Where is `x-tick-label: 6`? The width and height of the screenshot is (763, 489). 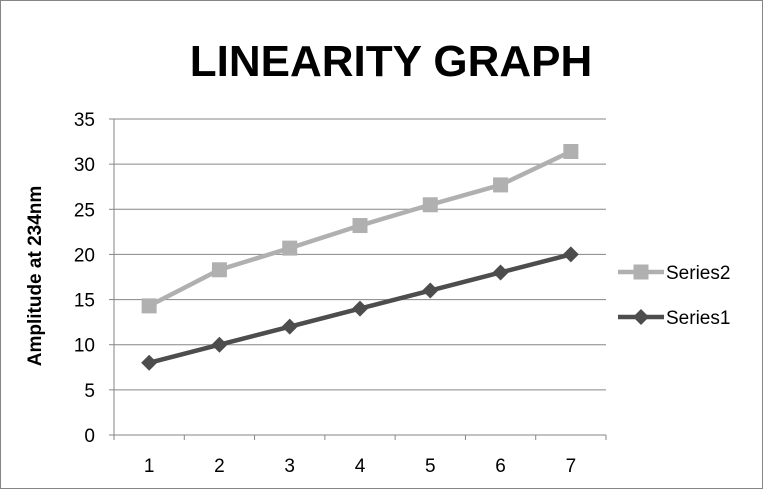 x-tick-label: 6 is located at coordinates (500, 466).